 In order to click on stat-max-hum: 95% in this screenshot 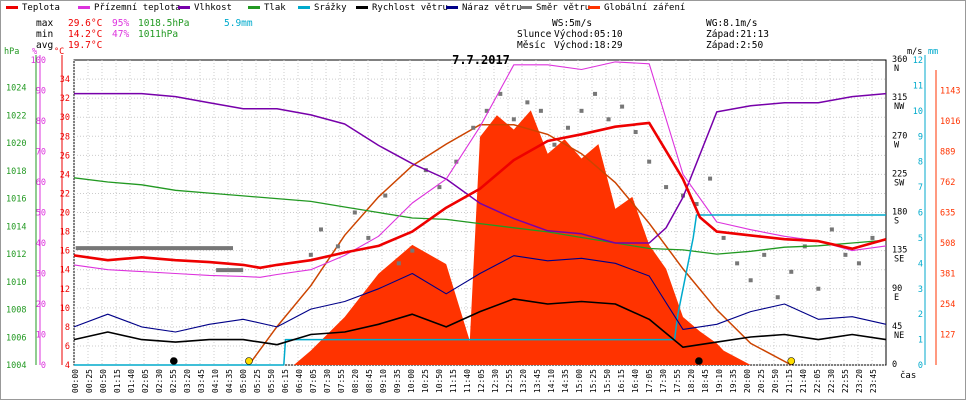, I will do `click(120, 23)`.